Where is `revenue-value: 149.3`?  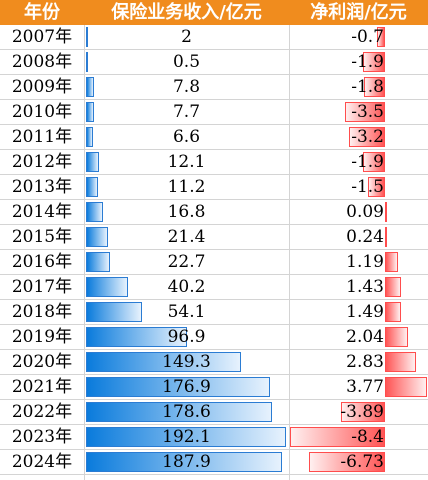
revenue-value: 149.3 is located at coordinates (186, 362).